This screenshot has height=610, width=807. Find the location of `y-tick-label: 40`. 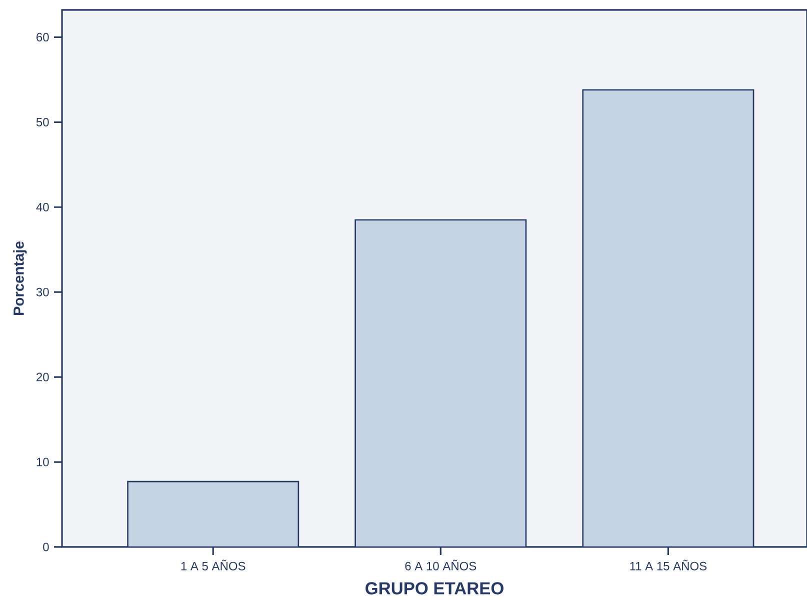

y-tick-label: 40 is located at coordinates (42, 207).